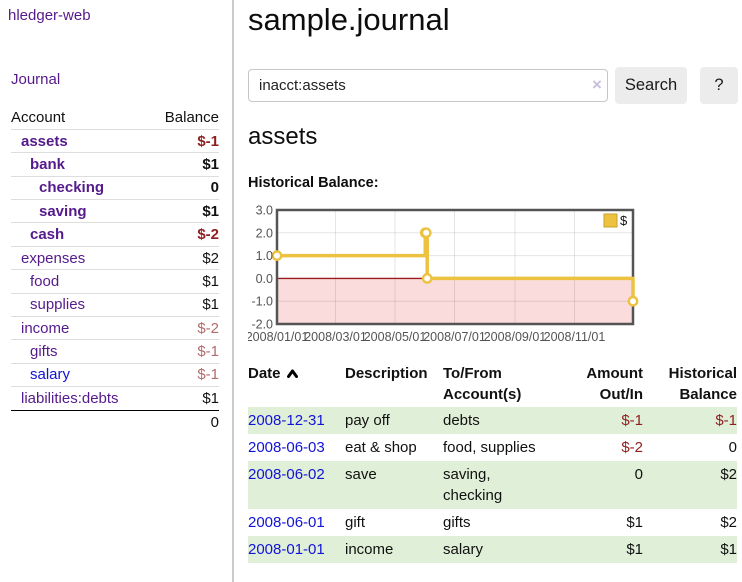  What do you see at coordinates (115, 234) in the screenshot?
I see `account-row: cash $-2` at bounding box center [115, 234].